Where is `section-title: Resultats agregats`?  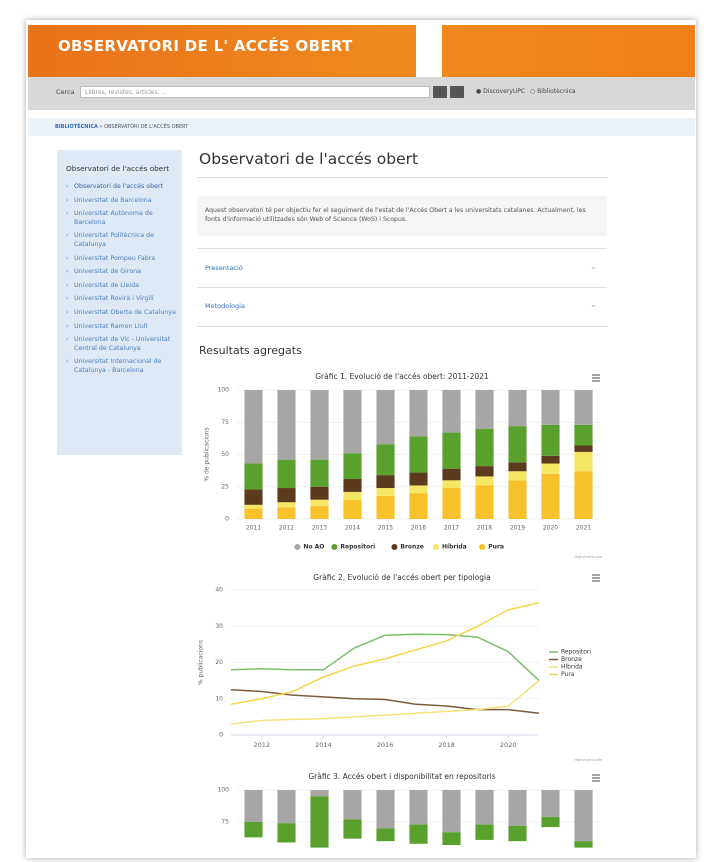
section-title: Resultats agregats is located at coordinates (250, 350).